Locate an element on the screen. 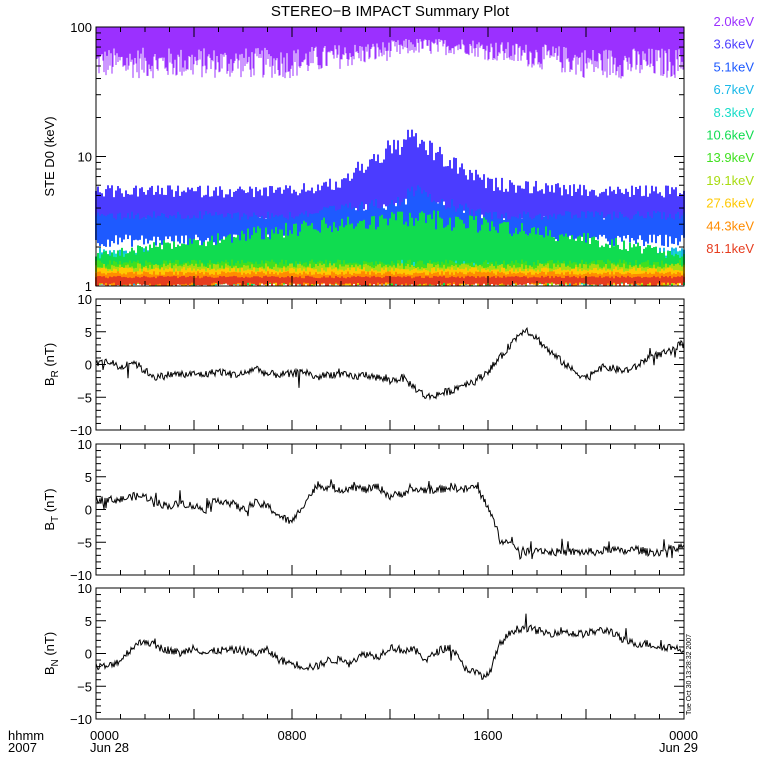 The width and height of the screenshot is (780, 780). x-tick-label: 0800 is located at coordinates (292, 735).